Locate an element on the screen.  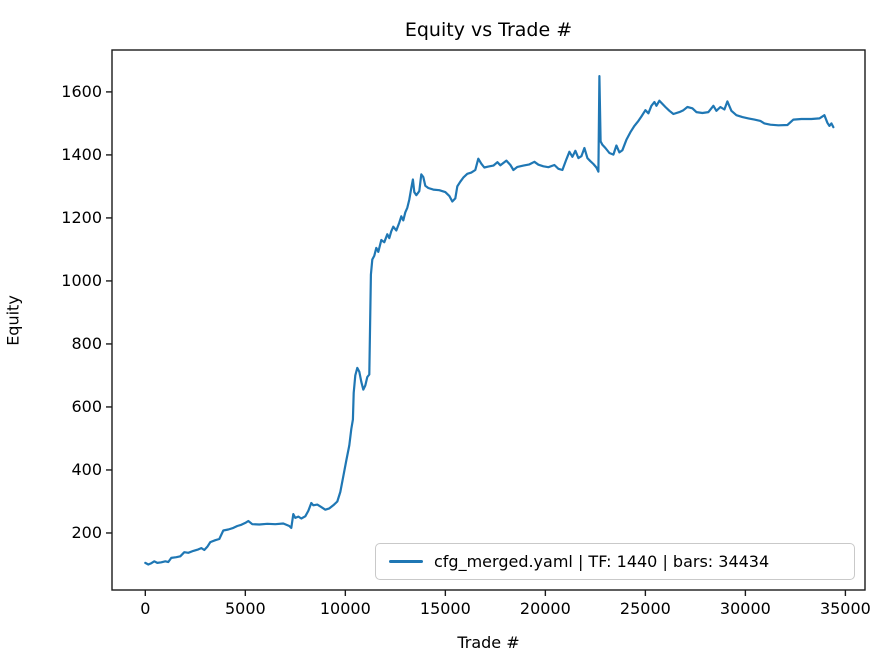
y-tick-label: 1000 is located at coordinates (81, 280).